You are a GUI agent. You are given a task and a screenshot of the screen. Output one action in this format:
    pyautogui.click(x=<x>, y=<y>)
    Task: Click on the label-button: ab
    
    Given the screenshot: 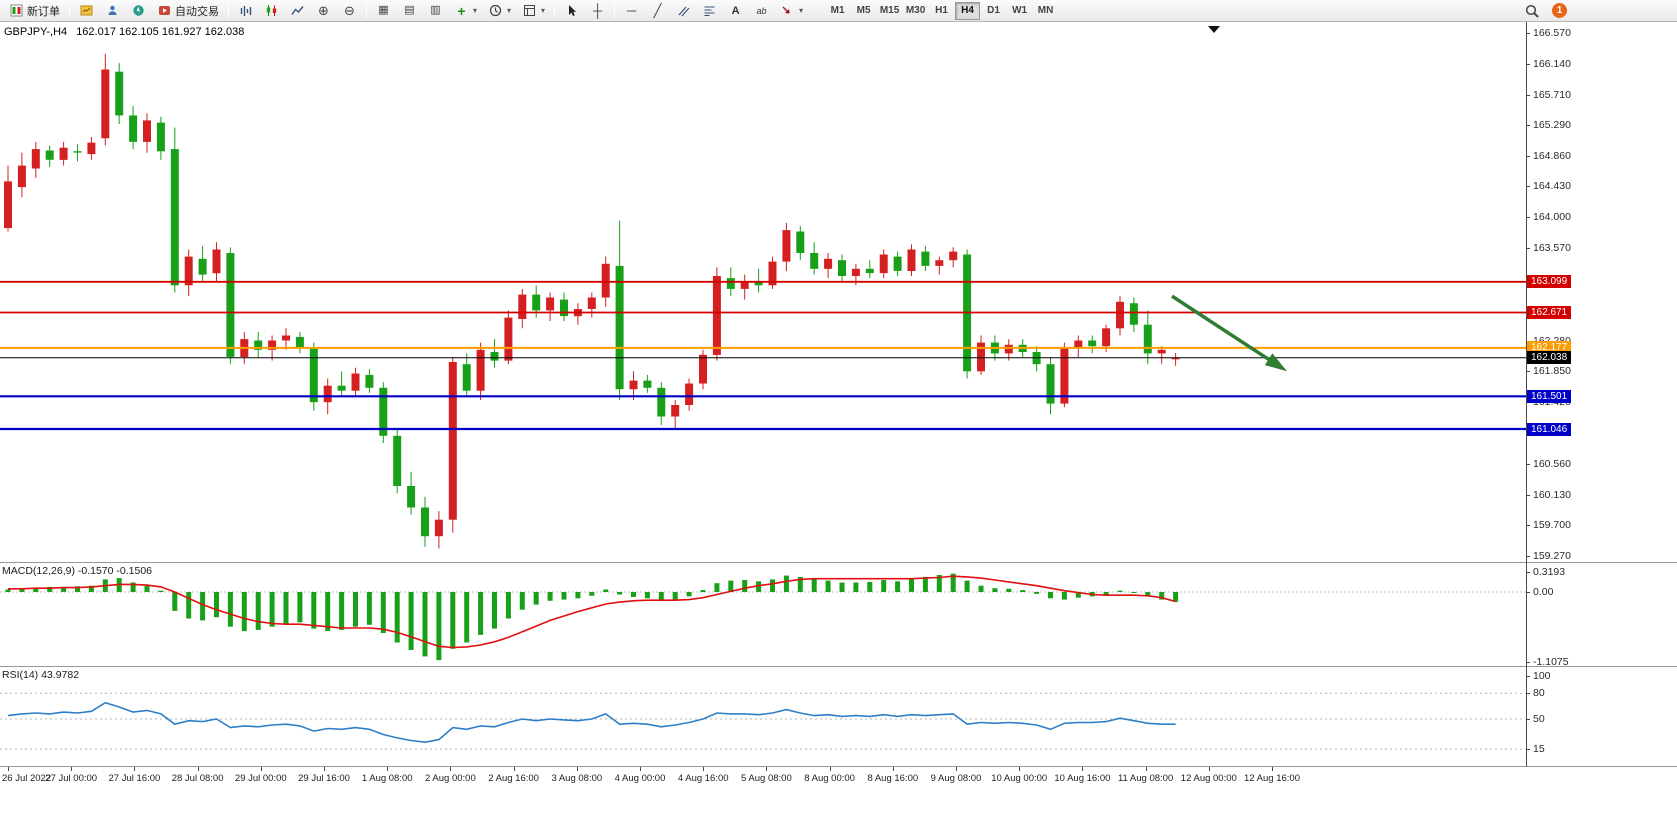 What is the action you would take?
    pyautogui.click(x=761, y=11)
    